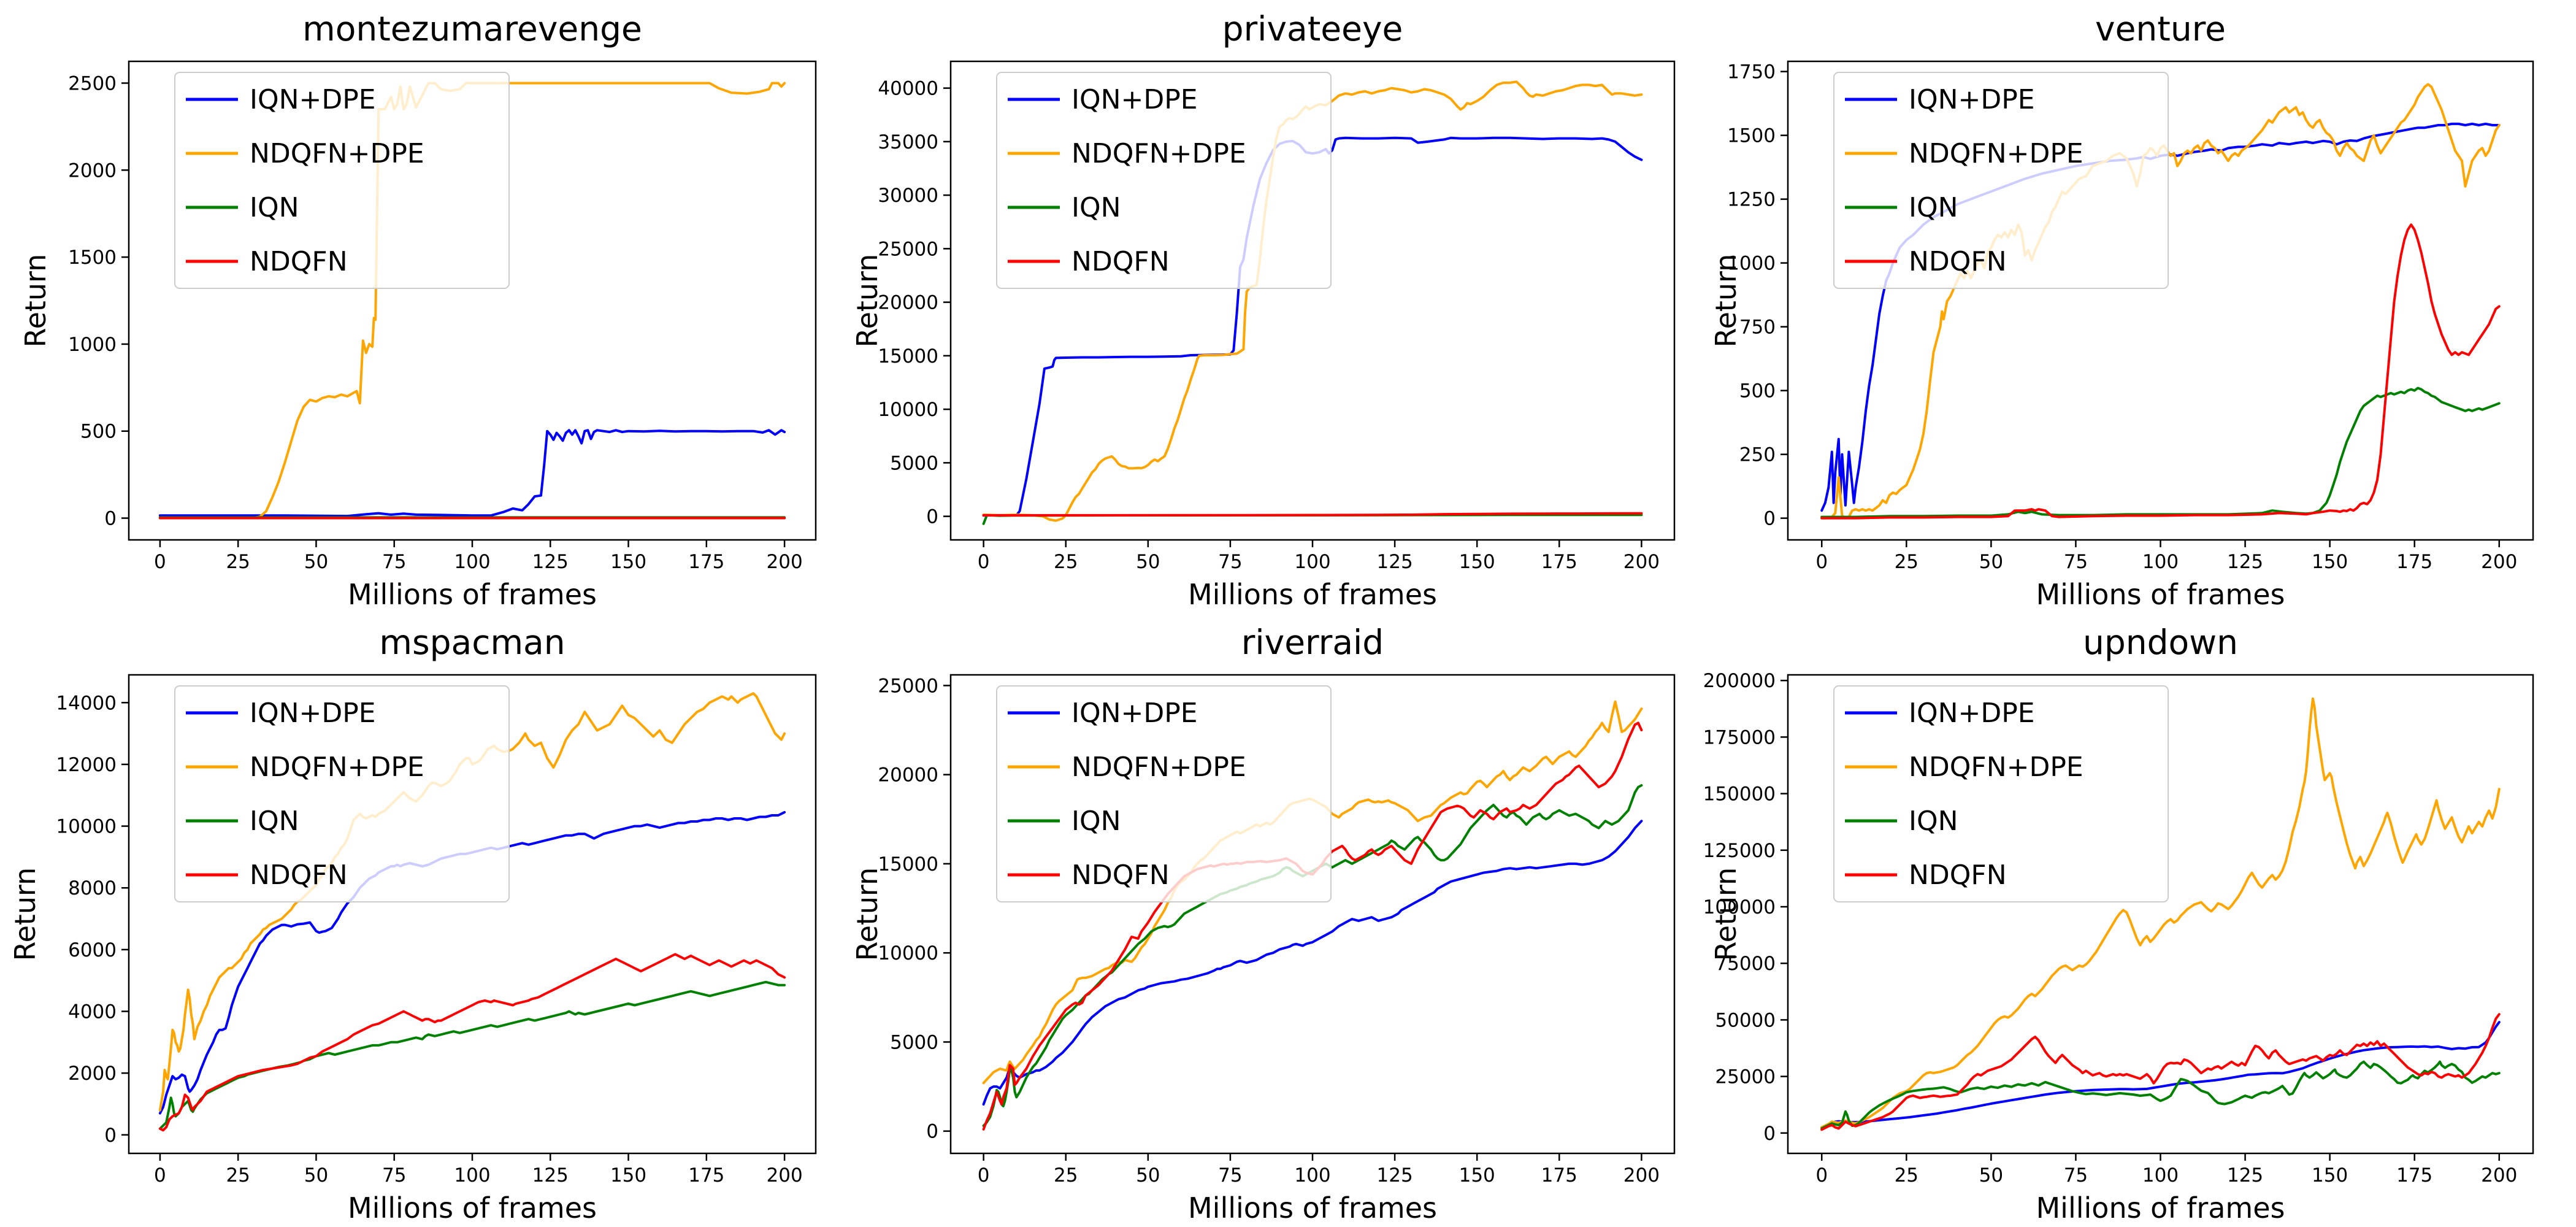 This screenshot has height=1227, width=2576. I want to click on y-tick-label: 2500, so click(92, 83).